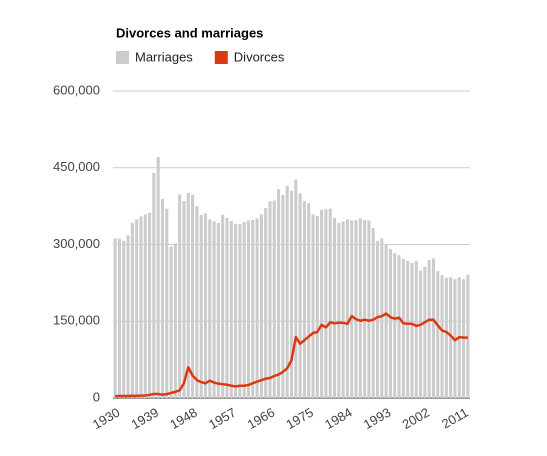 This screenshot has height=456, width=547. Describe the element at coordinates (299, 418) in the screenshot. I see `x-tick-label: 1975` at that location.